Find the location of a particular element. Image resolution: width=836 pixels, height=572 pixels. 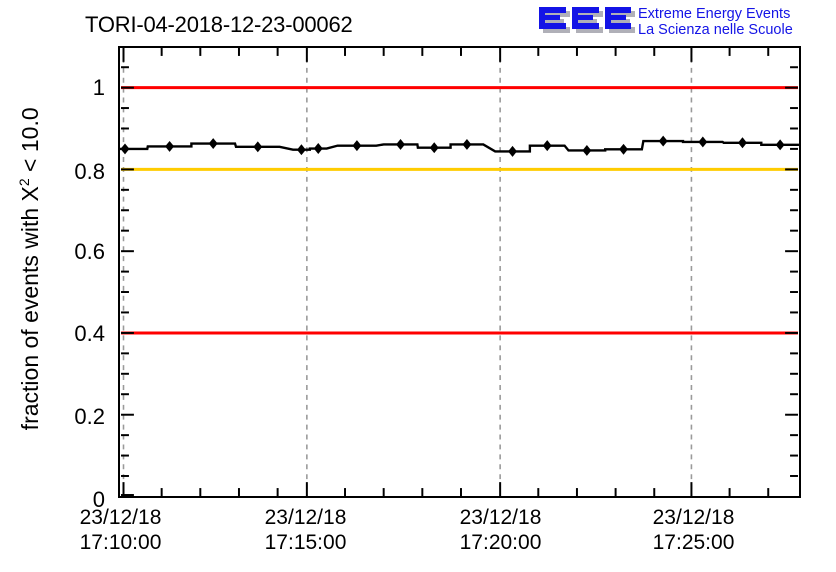

eee-logo-line2: La Scienza nelle Scuole is located at coordinates (715, 30).